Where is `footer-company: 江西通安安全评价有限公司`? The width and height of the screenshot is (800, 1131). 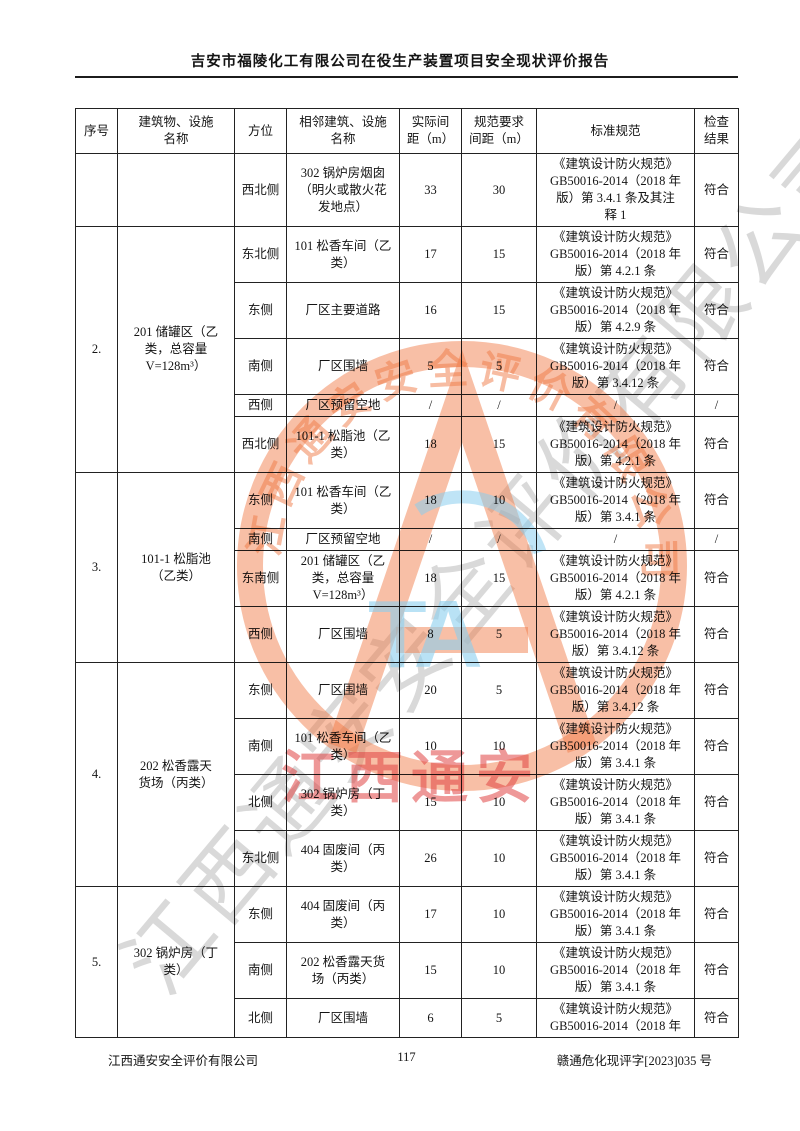
footer-company: 江西通安安全评价有限公司 is located at coordinates (183, 1061).